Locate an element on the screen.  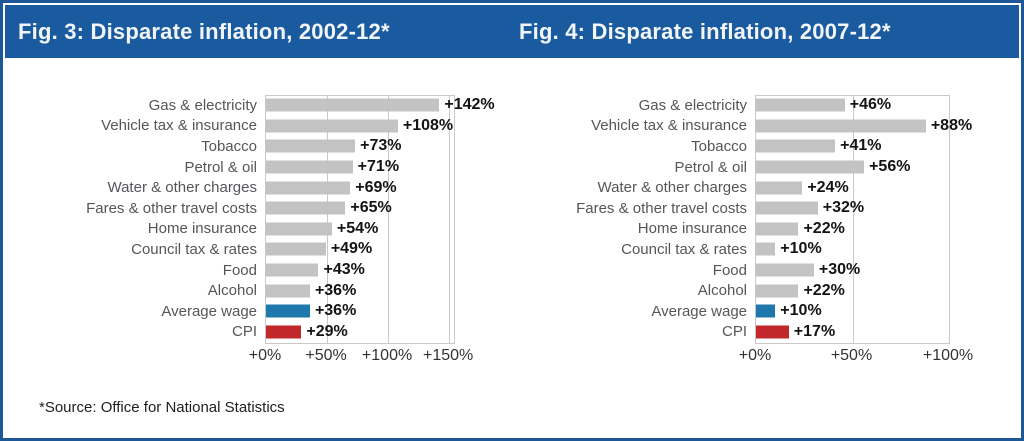
bar-track: +88% is located at coordinates (863, 126).